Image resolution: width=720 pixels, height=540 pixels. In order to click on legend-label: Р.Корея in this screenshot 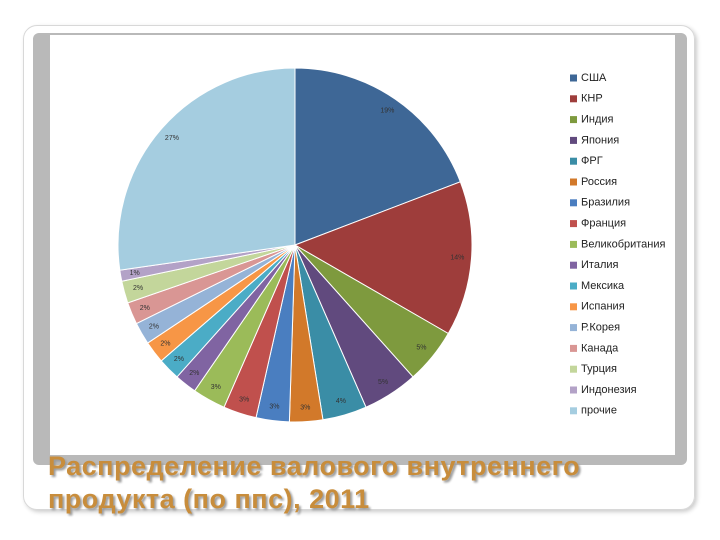, I will do `click(600, 328)`.